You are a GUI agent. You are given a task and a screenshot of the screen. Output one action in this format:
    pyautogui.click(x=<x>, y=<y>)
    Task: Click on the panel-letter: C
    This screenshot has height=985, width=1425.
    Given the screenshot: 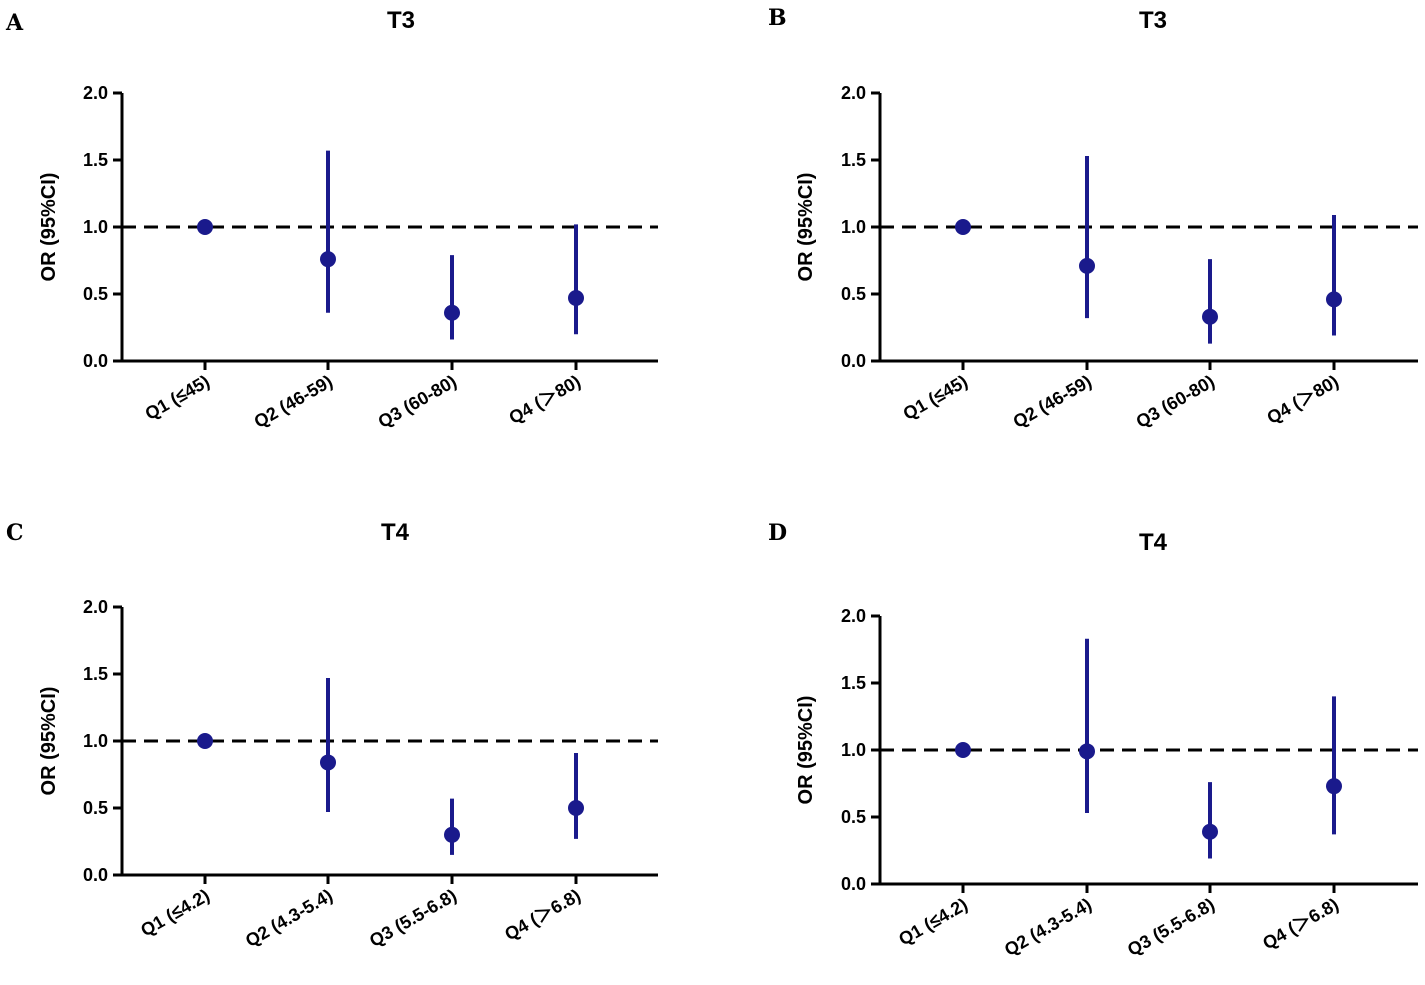 What is the action you would take?
    pyautogui.click(x=15, y=533)
    